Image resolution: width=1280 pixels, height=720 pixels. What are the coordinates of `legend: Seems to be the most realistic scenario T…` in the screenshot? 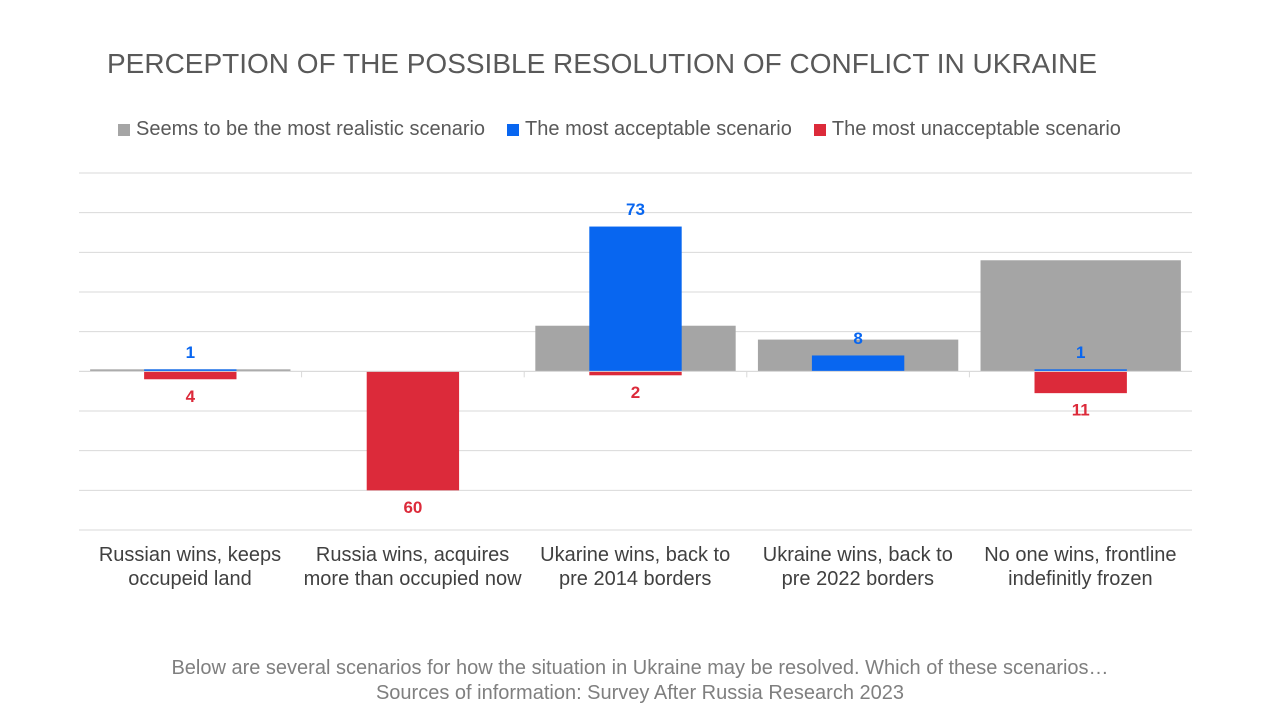 It's located at (619, 129).